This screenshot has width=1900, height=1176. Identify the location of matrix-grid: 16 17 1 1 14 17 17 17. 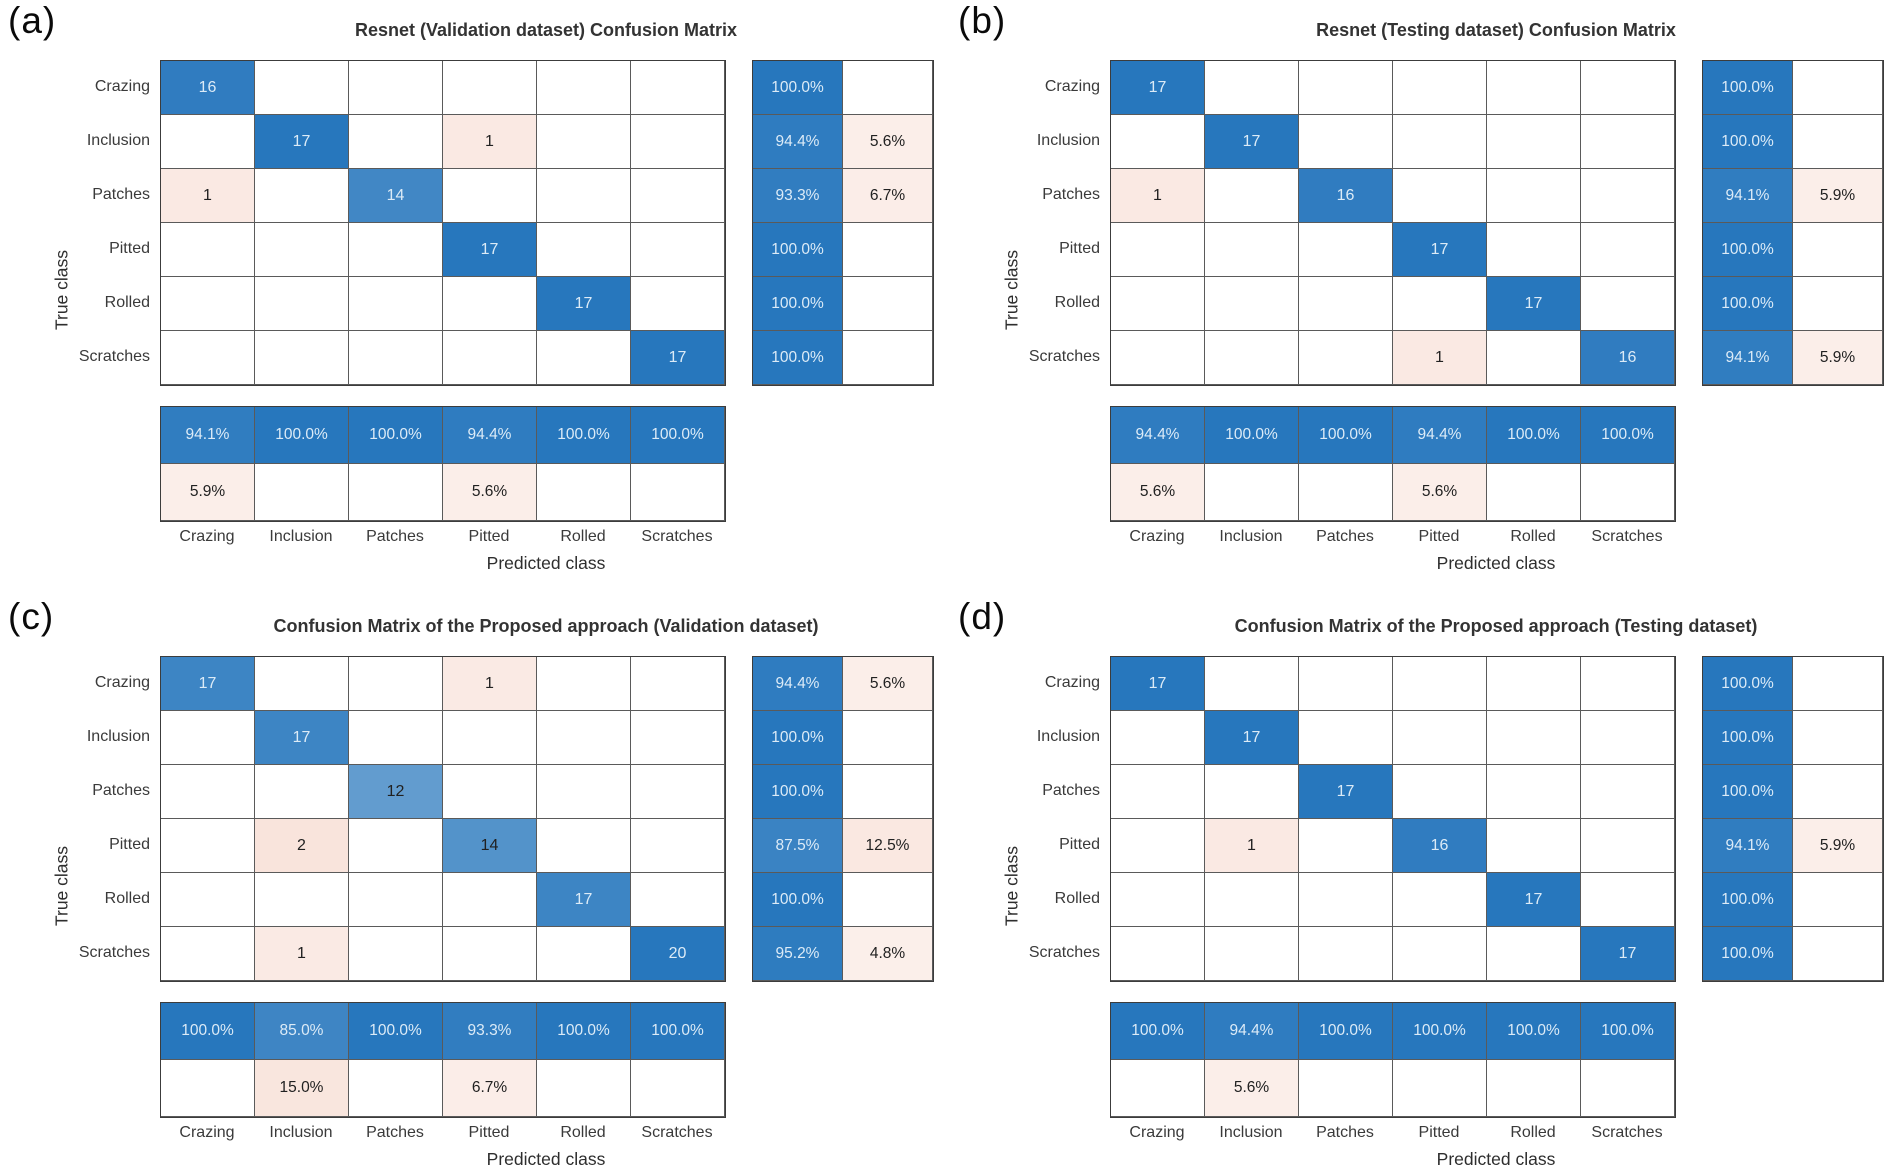
(443, 223).